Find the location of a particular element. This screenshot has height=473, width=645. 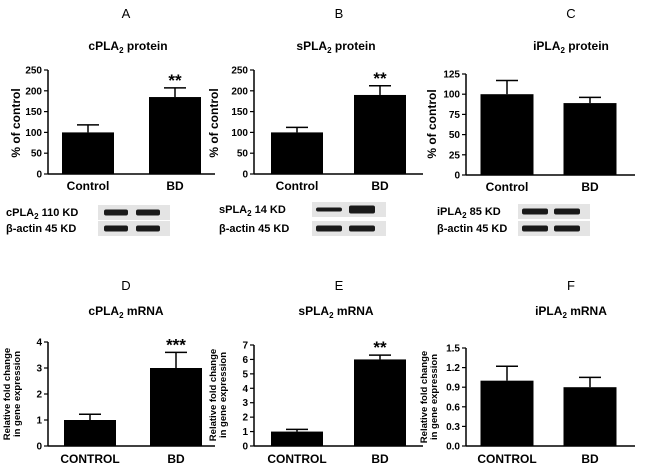

blot-actin-strip is located at coordinates (134, 228).